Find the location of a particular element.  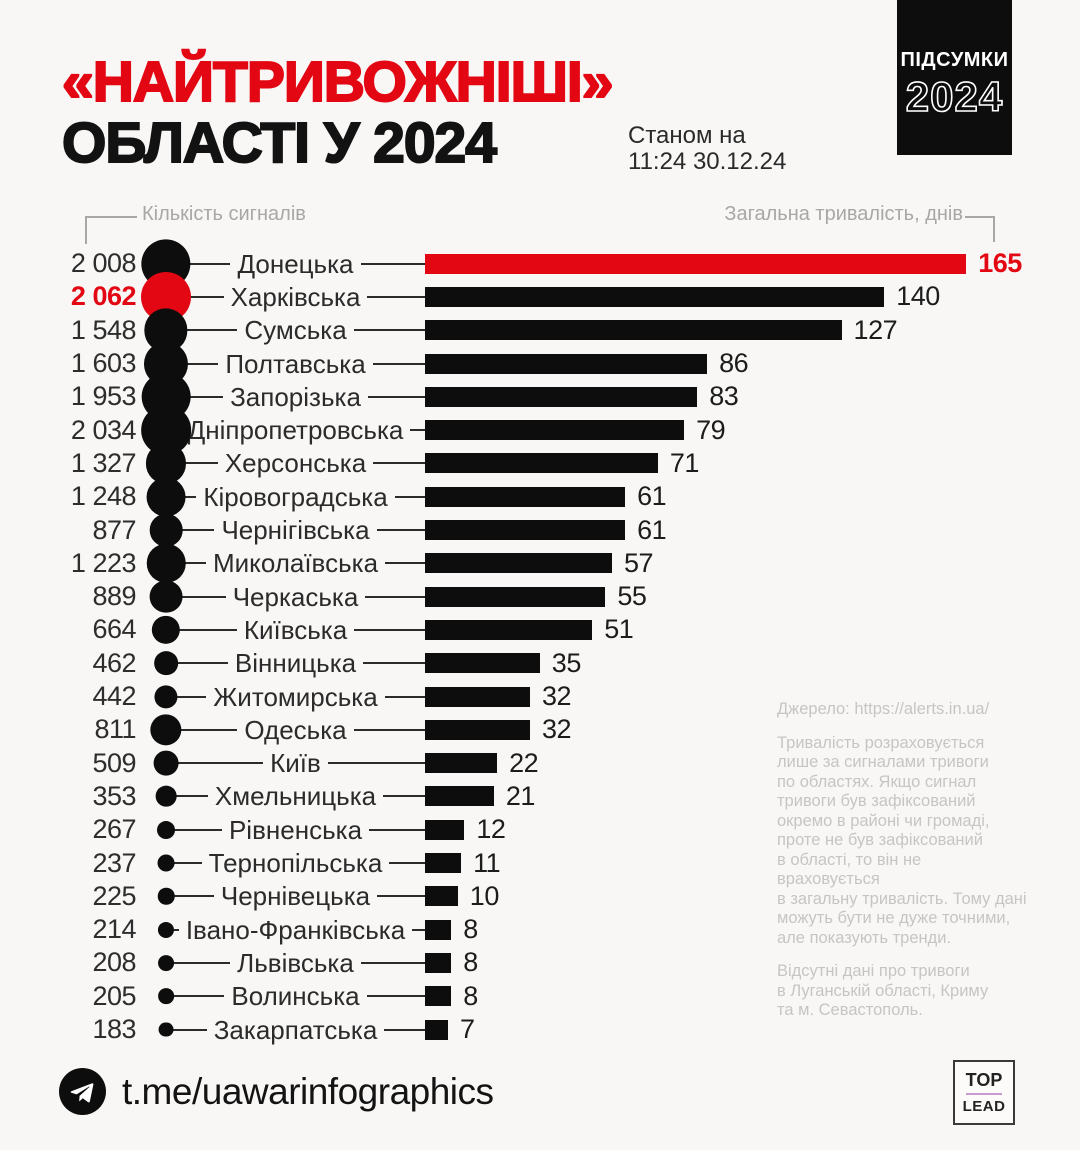

chart-row: 664 Київська 51 is located at coordinates (540, 629).